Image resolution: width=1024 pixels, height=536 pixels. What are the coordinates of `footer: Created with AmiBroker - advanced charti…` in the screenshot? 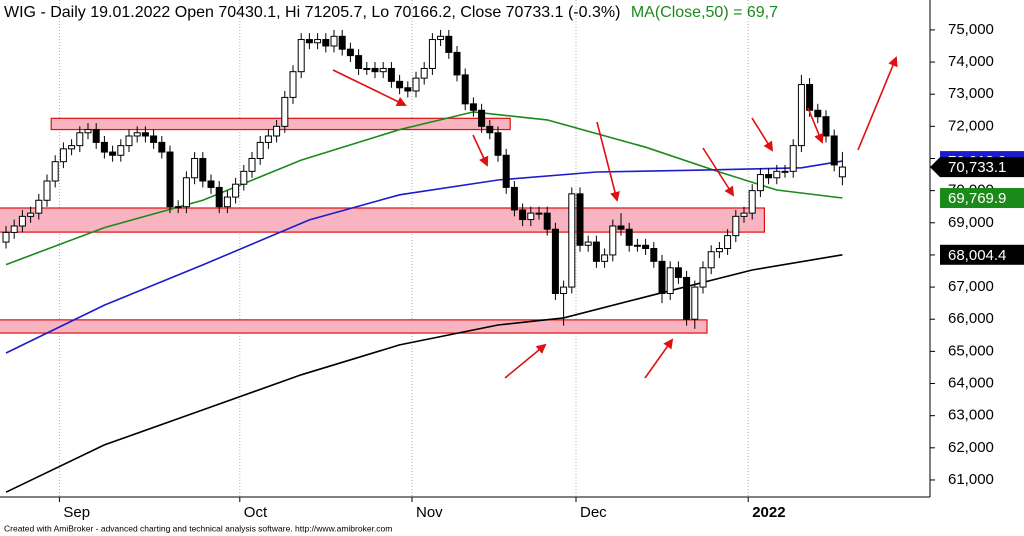 It's located at (198, 528).